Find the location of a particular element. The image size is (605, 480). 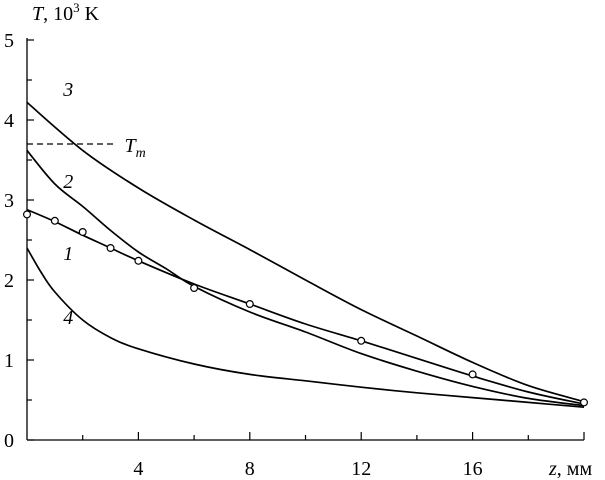

y-axis-label: T, 103 K is located at coordinates (66, 12).